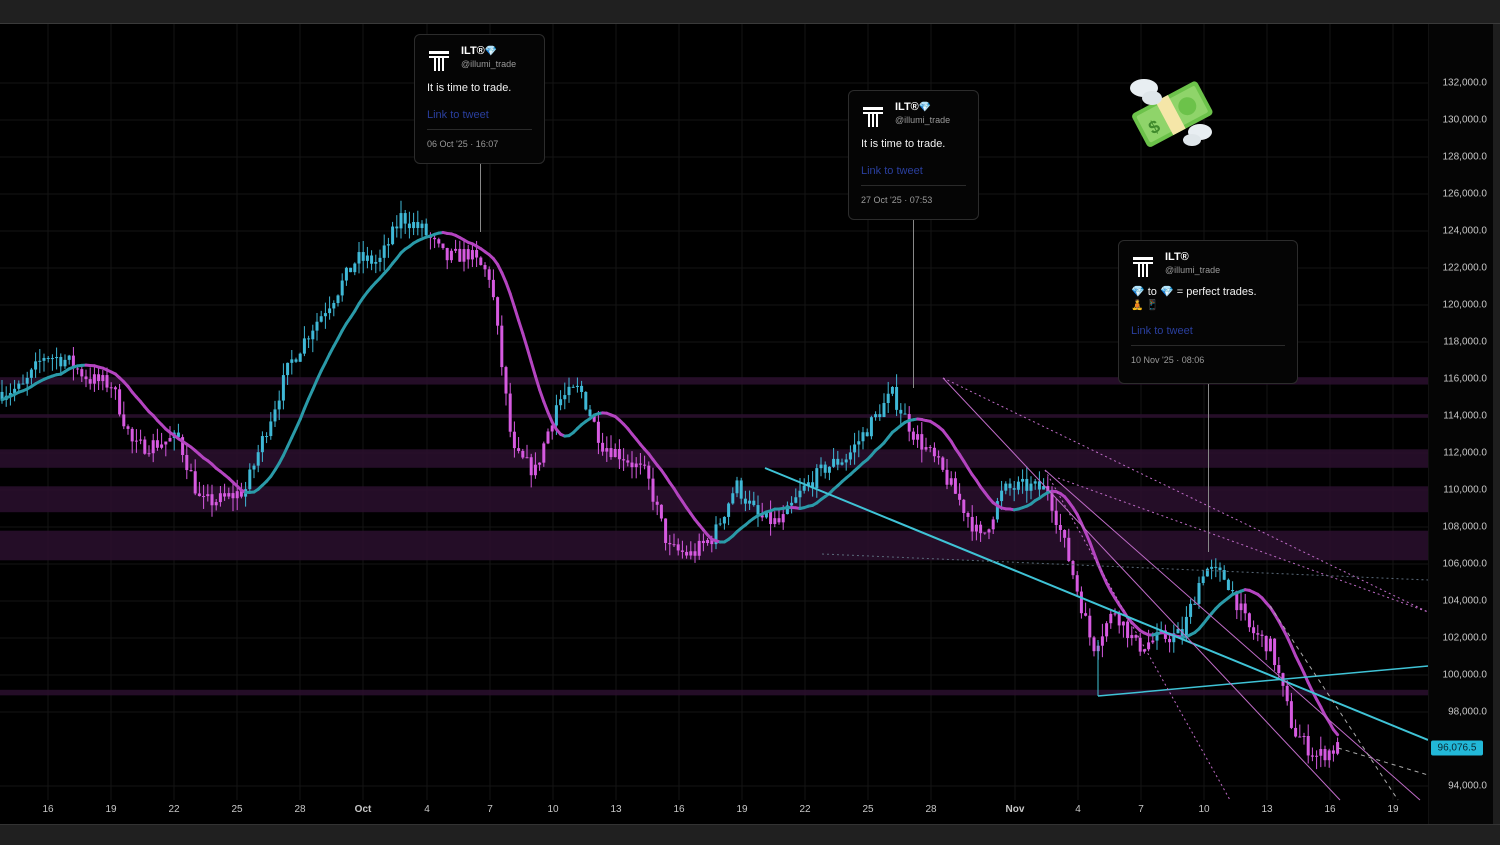  What do you see at coordinates (1465, 675) in the screenshot?
I see `price-tick-label: 100,000.0` at bounding box center [1465, 675].